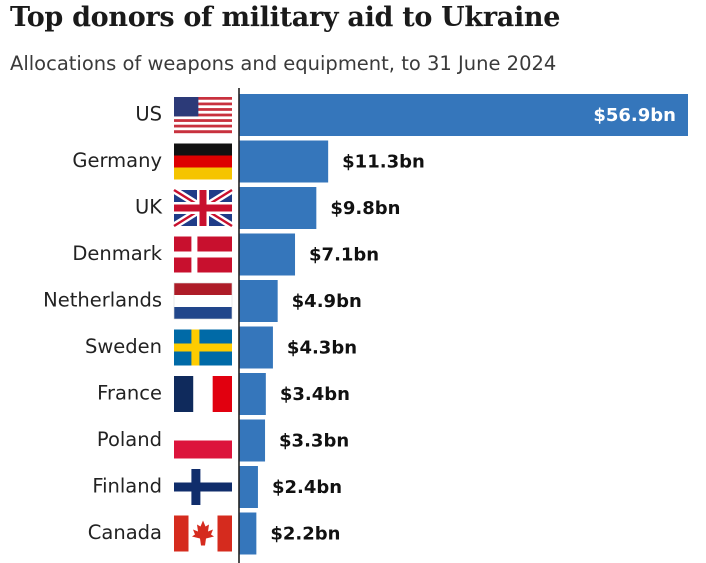 The height and width of the screenshot is (563, 706). Describe the element at coordinates (203, 208) in the screenshot. I see `uk-flag-icon` at that location.